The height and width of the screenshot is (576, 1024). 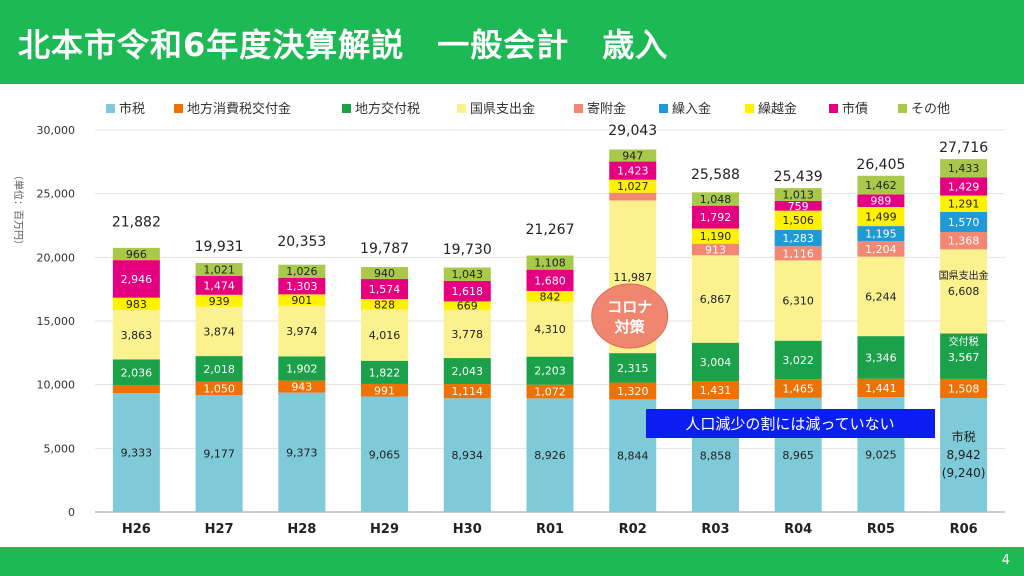 I want to click on segment-value-label: 8,844, so click(x=633, y=456).